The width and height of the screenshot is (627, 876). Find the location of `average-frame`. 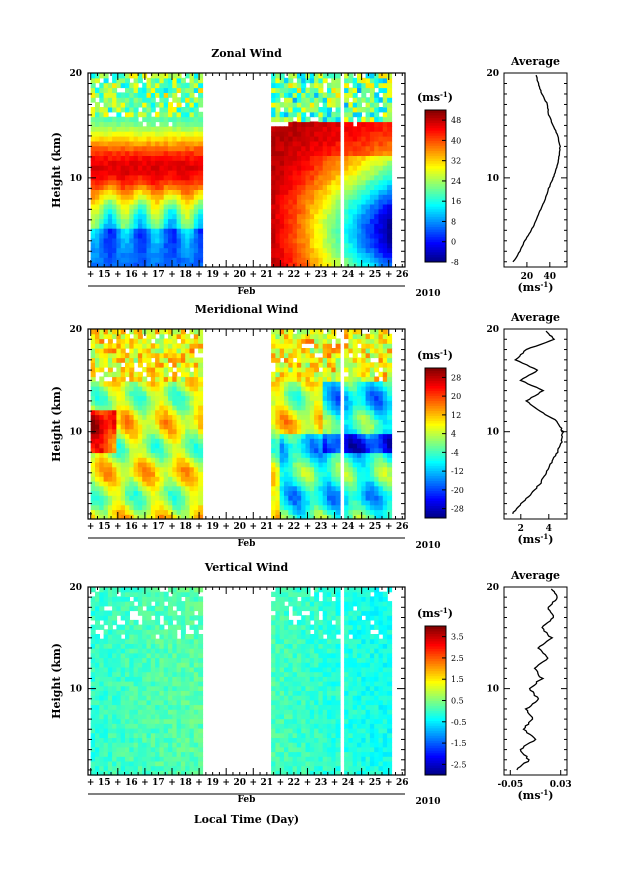

average-frame is located at coordinates (535, 170).